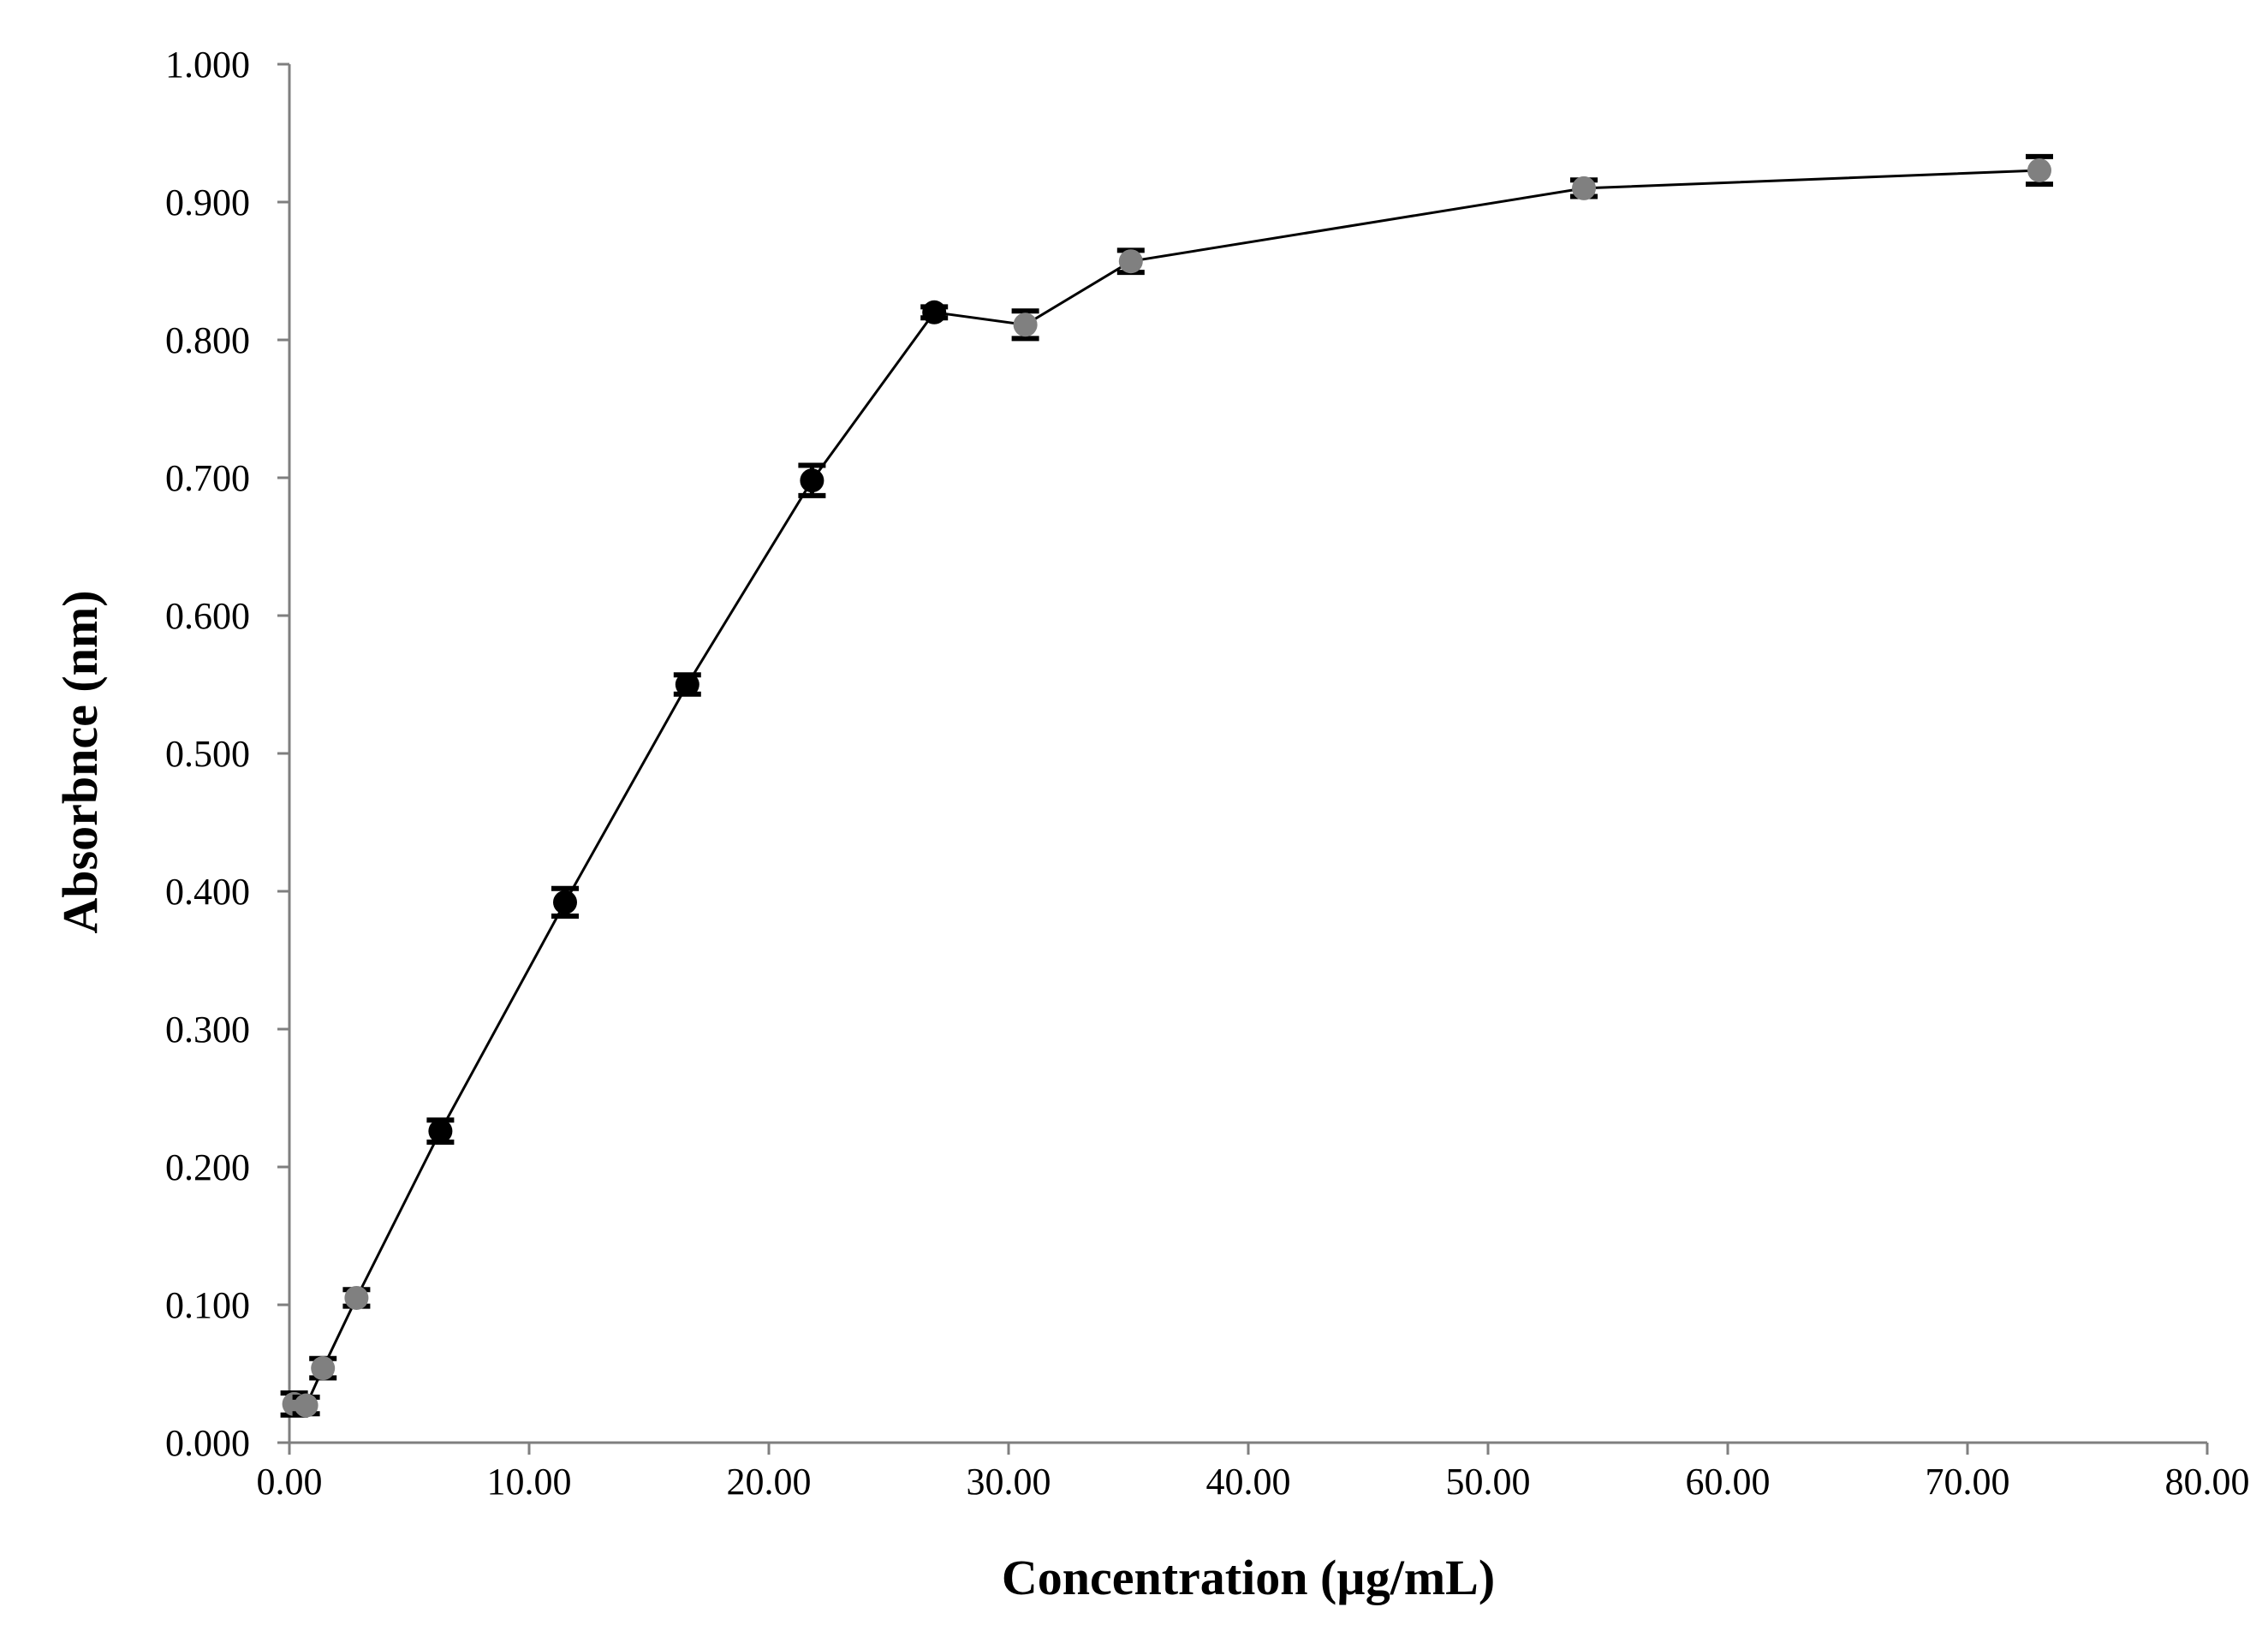  Describe the element at coordinates (207, 65) in the screenshot. I see `y-tick-label: 1.000` at that location.